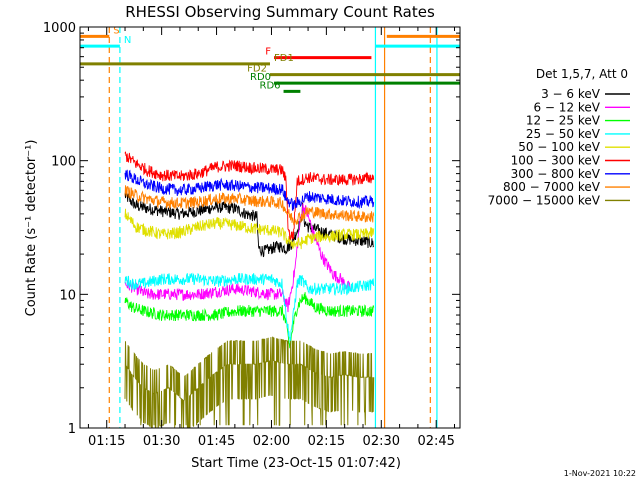 This screenshot has height=485, width=640. I want to click on y-axis-label: Count Rate (s⁻¹ detector⁻¹), so click(31, 228).